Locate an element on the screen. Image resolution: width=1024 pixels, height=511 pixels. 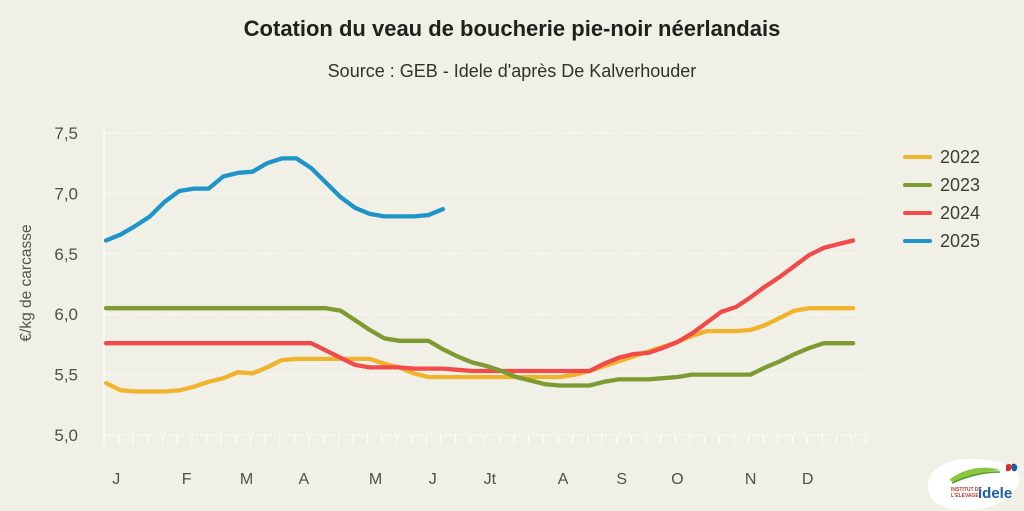
series-line-2025 is located at coordinates (274, 199).